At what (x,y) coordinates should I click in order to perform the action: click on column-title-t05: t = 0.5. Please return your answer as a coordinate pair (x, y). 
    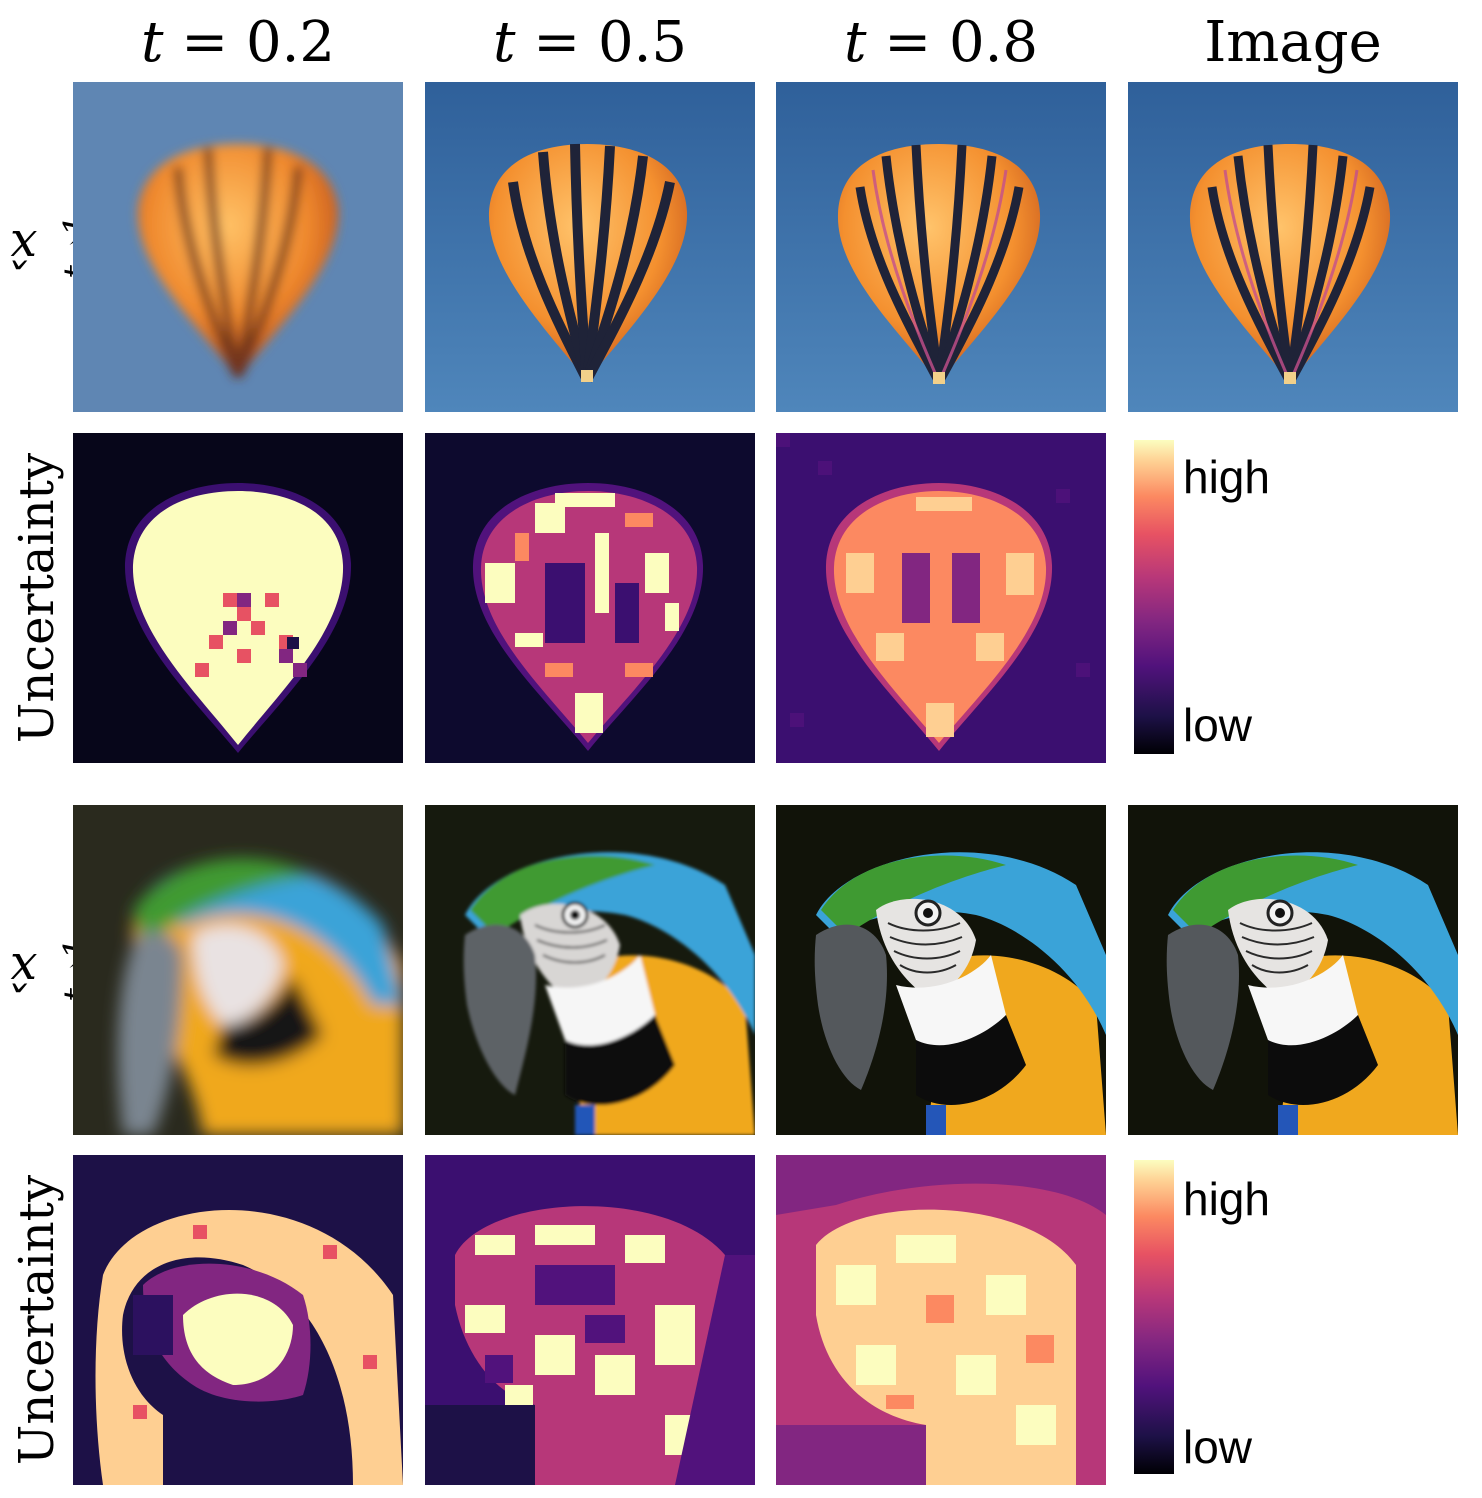
    Looking at the image, I should click on (590, 42).